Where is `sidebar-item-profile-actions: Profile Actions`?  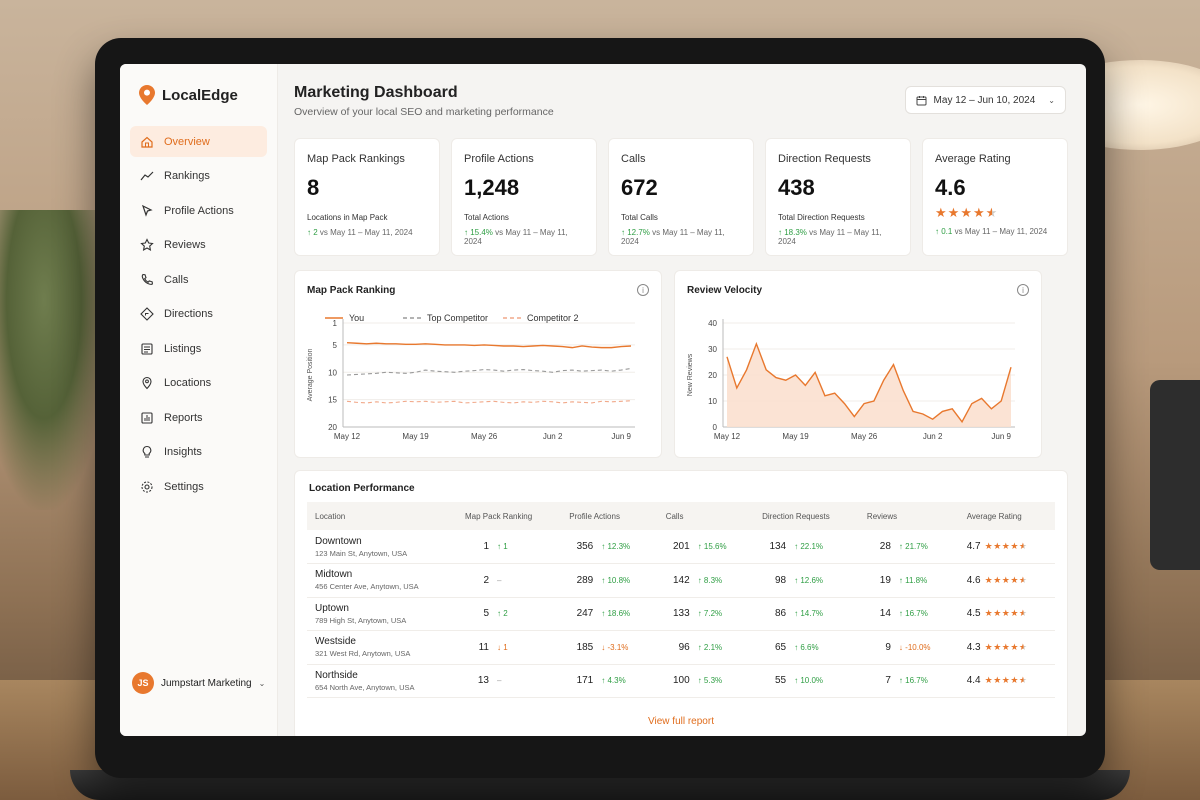 sidebar-item-profile-actions: Profile Actions is located at coordinates (198, 210).